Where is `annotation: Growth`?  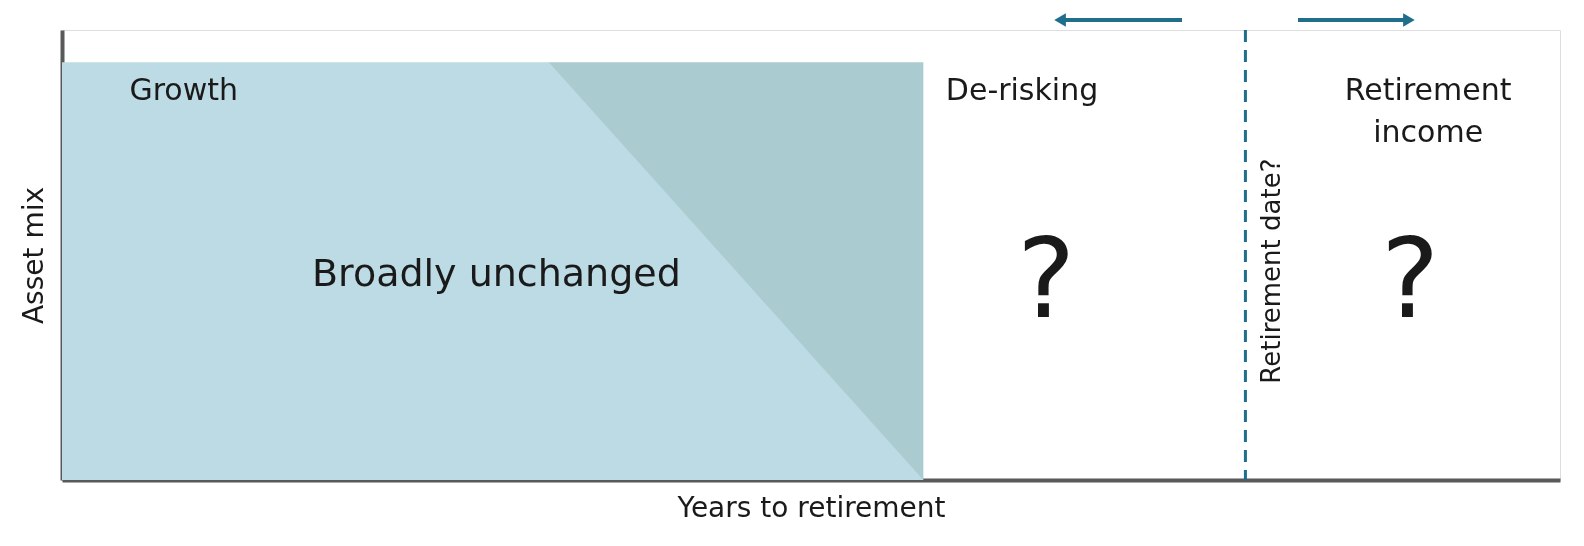
annotation: Growth is located at coordinates (183, 90).